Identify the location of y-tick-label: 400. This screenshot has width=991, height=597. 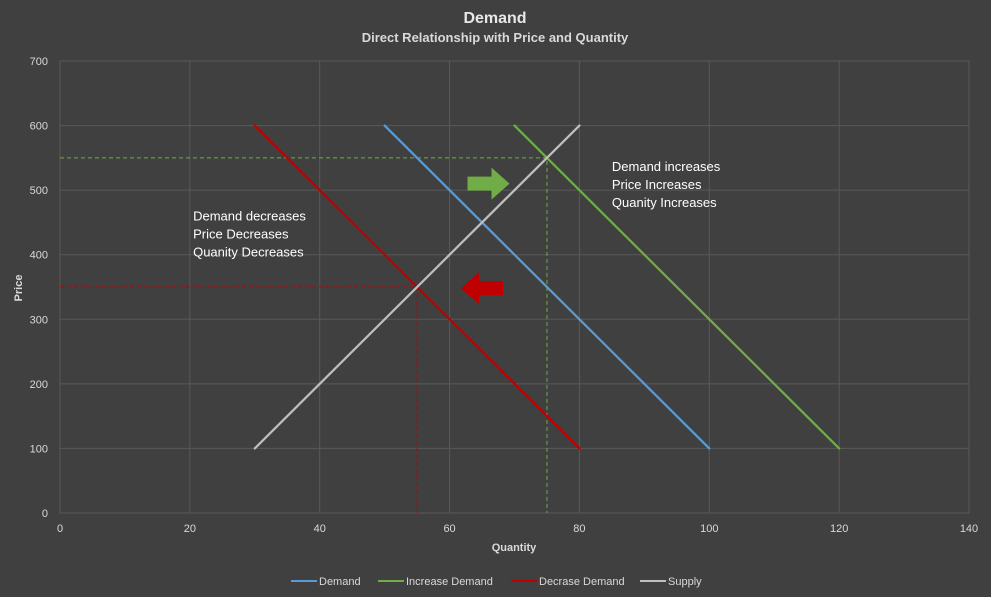
(39, 256).